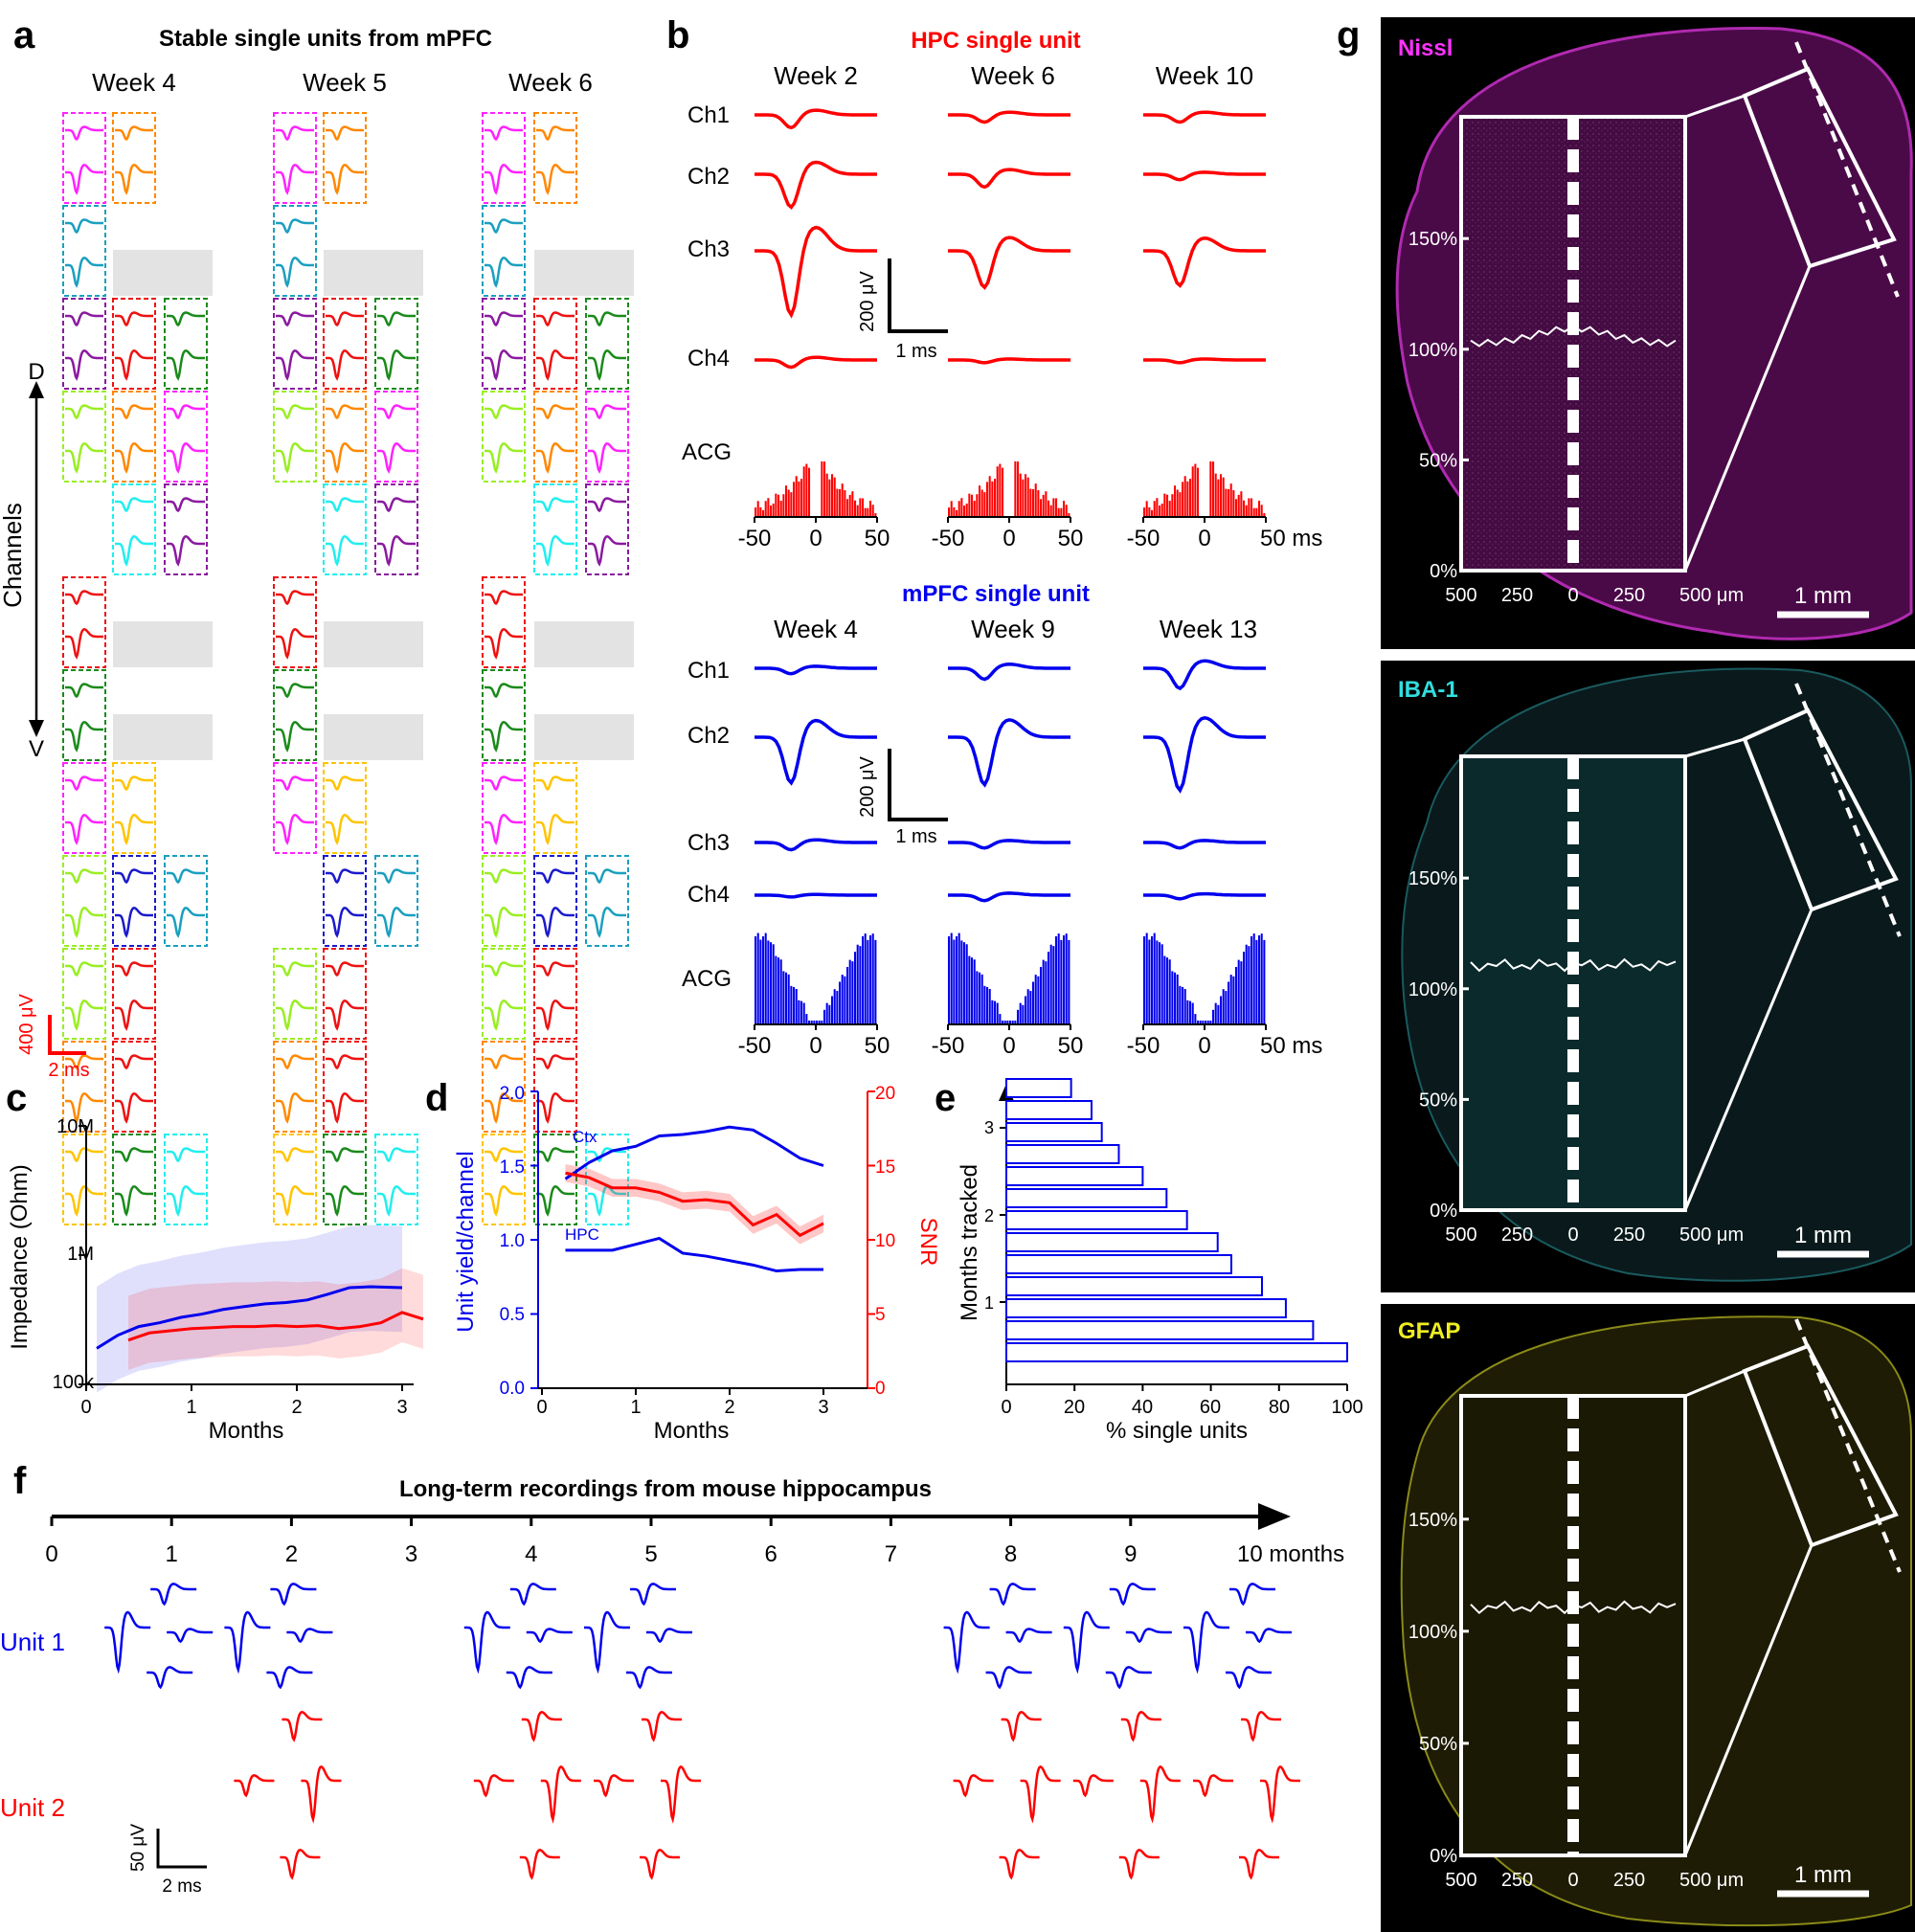 This screenshot has height=1932, width=1915. Describe the element at coordinates (709, 843) in the screenshot. I see `mpfc-ch3-label: Ch3` at that location.